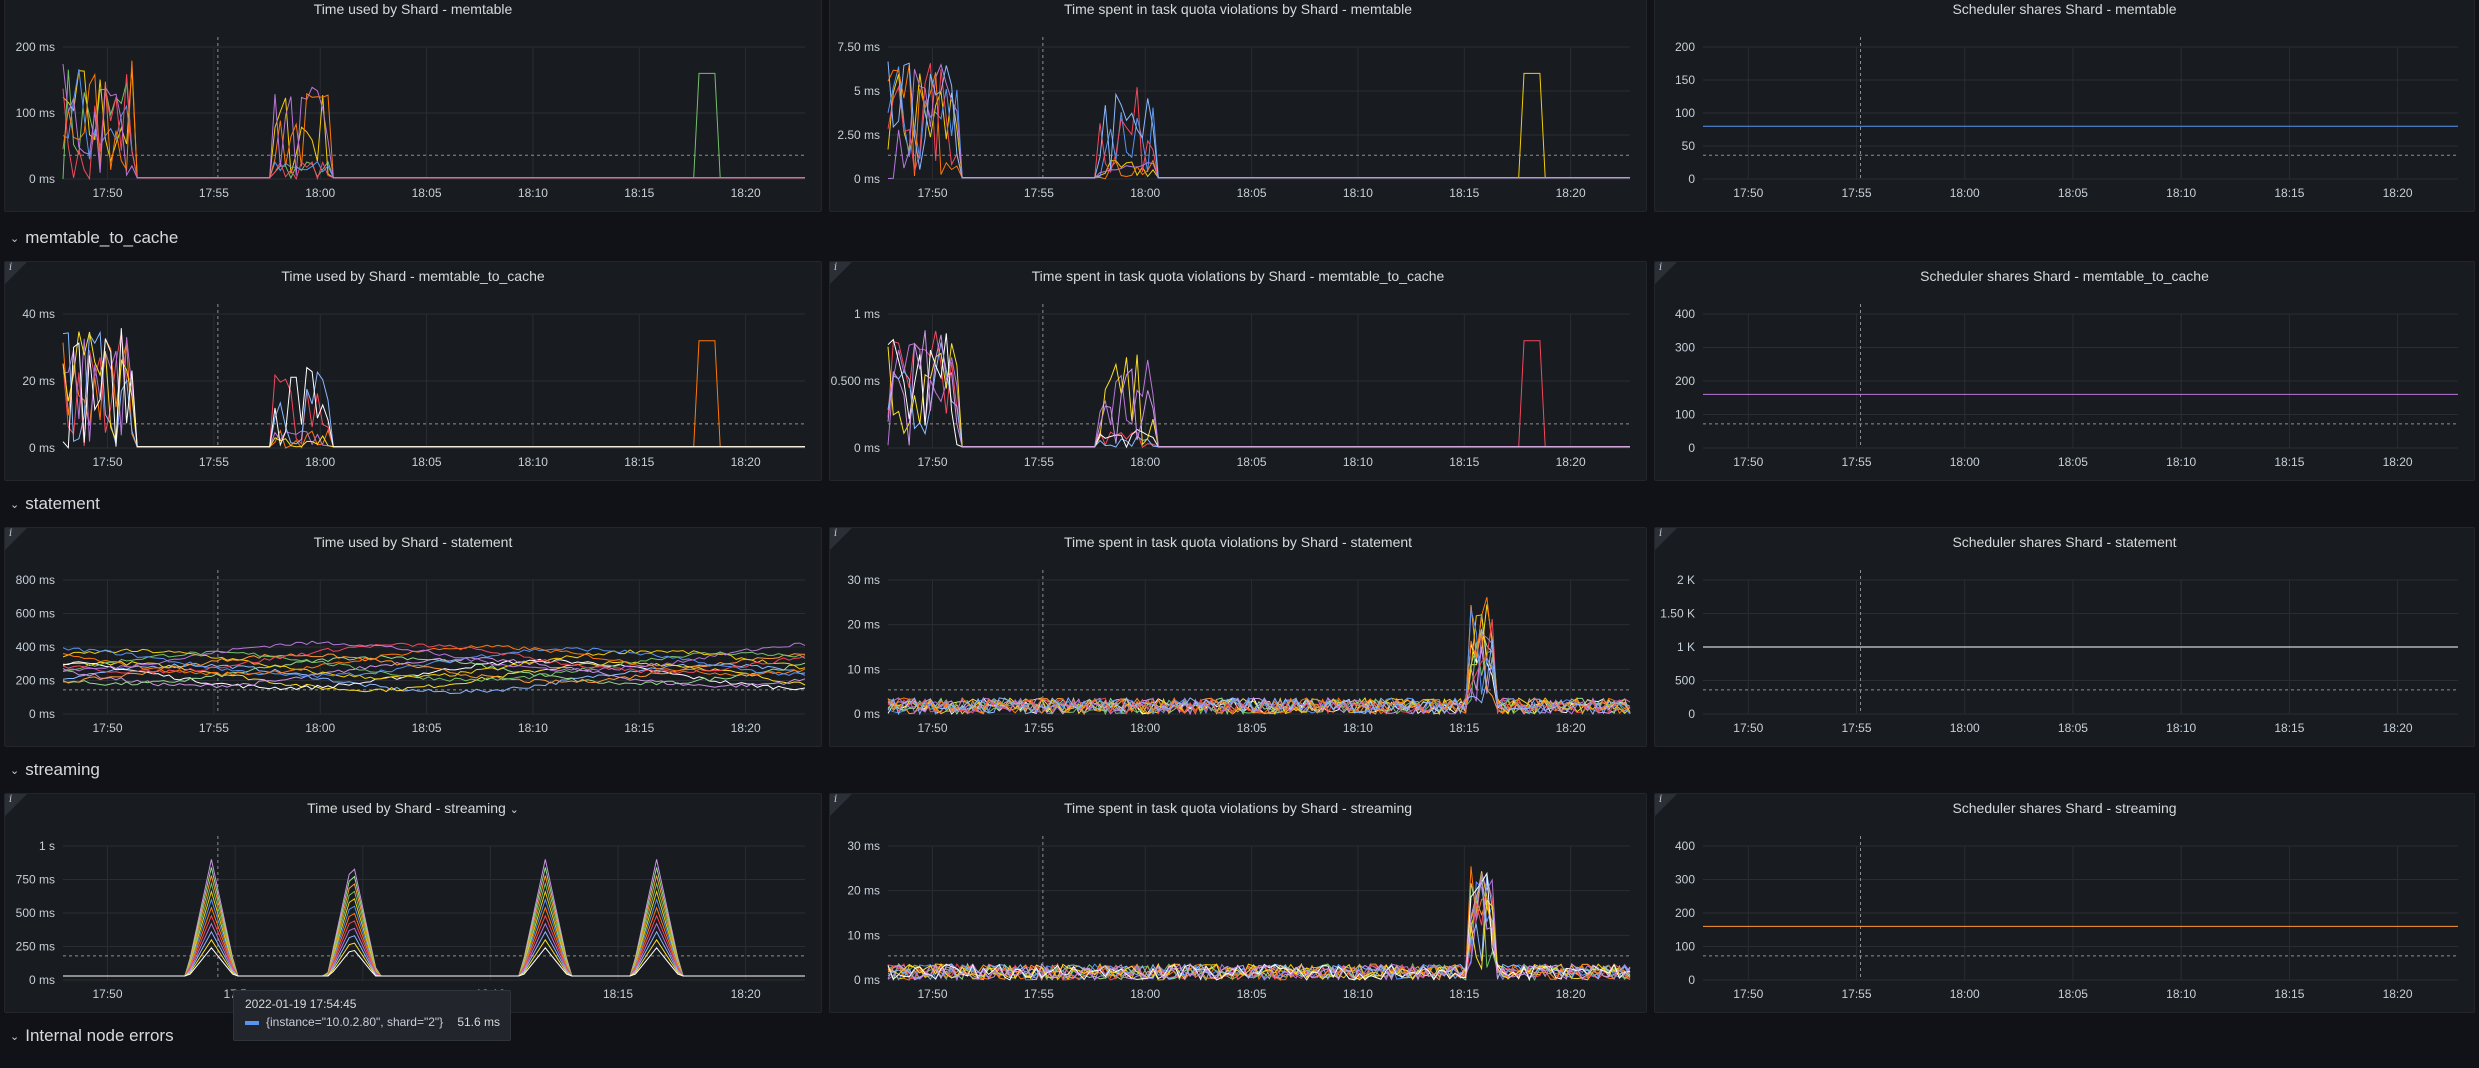 This screenshot has width=2479, height=1068. Describe the element at coordinates (92, 1036) in the screenshot. I see `row-header-internal-node-errors: ⌄ Internal node errors` at that location.